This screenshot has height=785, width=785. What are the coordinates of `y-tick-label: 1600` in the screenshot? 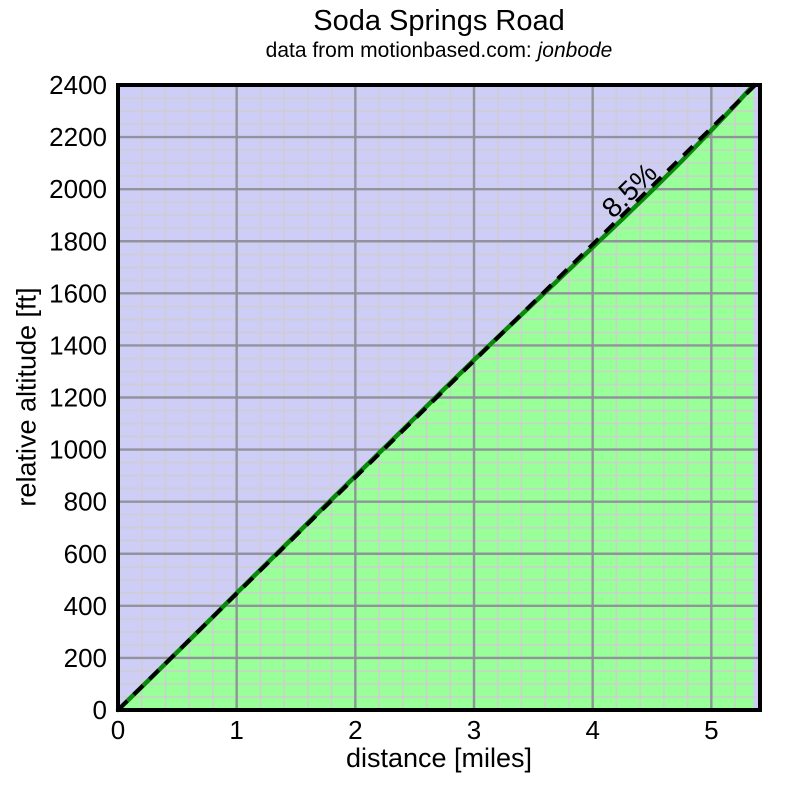 It's located at (78, 293).